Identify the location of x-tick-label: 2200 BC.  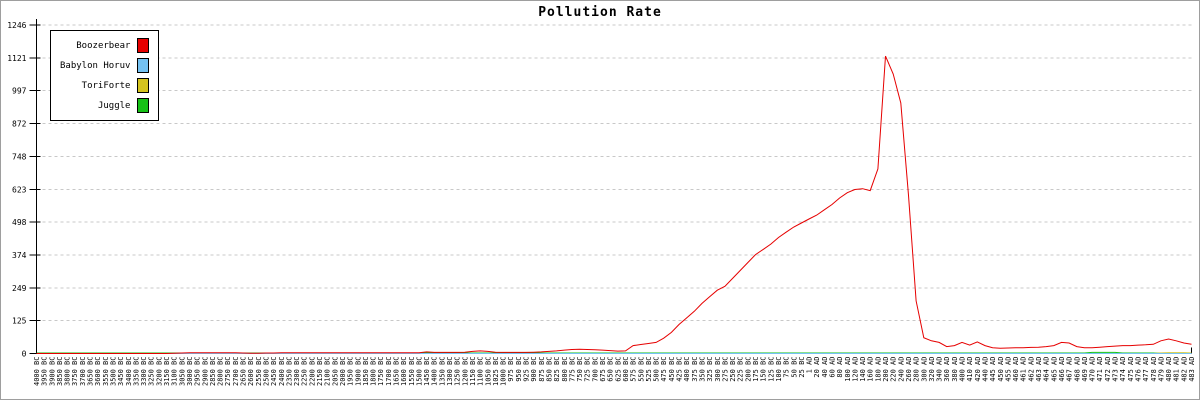
(312, 372).